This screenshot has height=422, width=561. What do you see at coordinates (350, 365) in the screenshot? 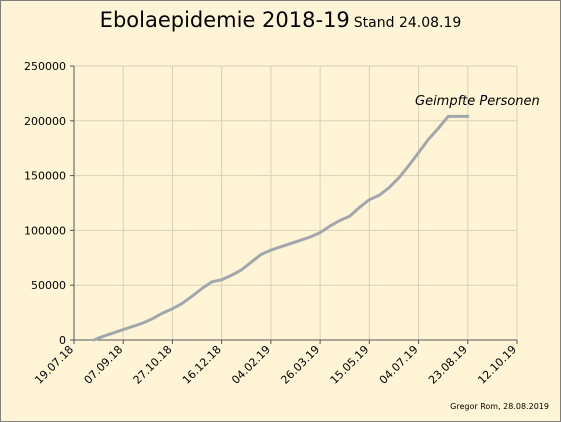
I see `x-tick-label: 15.05.19` at bounding box center [350, 365].